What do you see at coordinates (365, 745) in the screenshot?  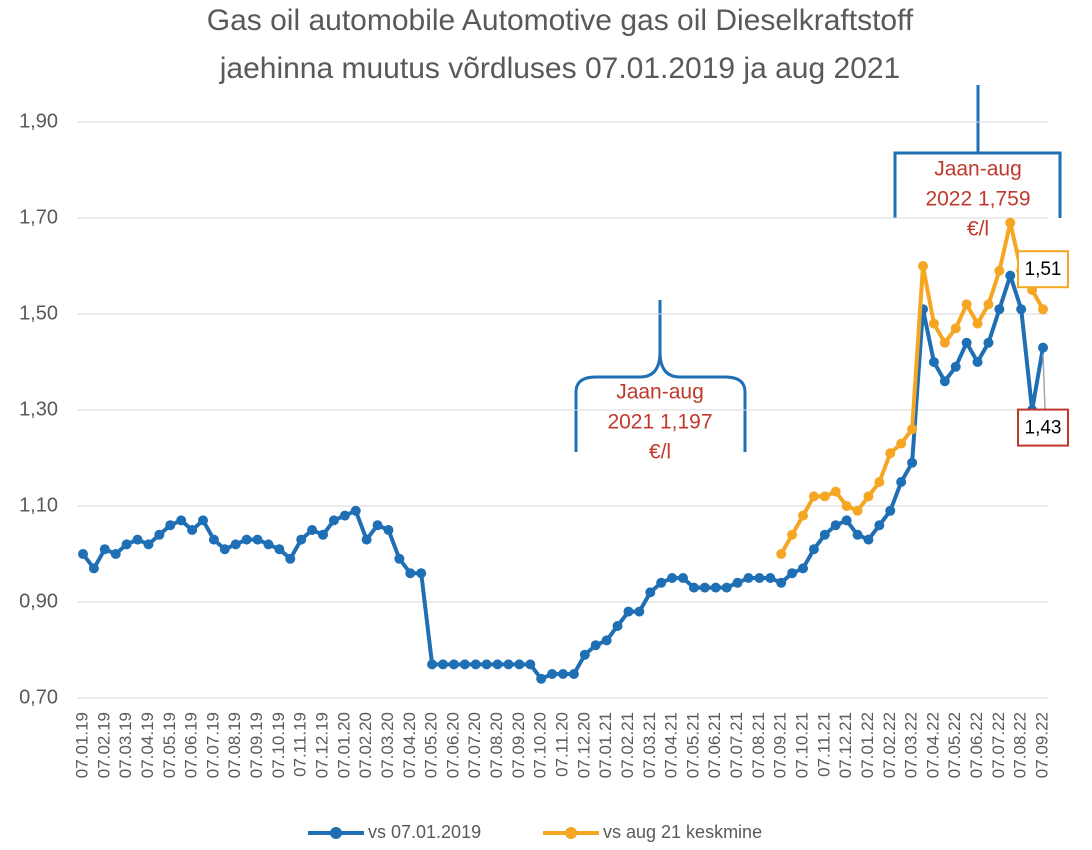 I see `x-tick-label: 07.02.20` at bounding box center [365, 745].